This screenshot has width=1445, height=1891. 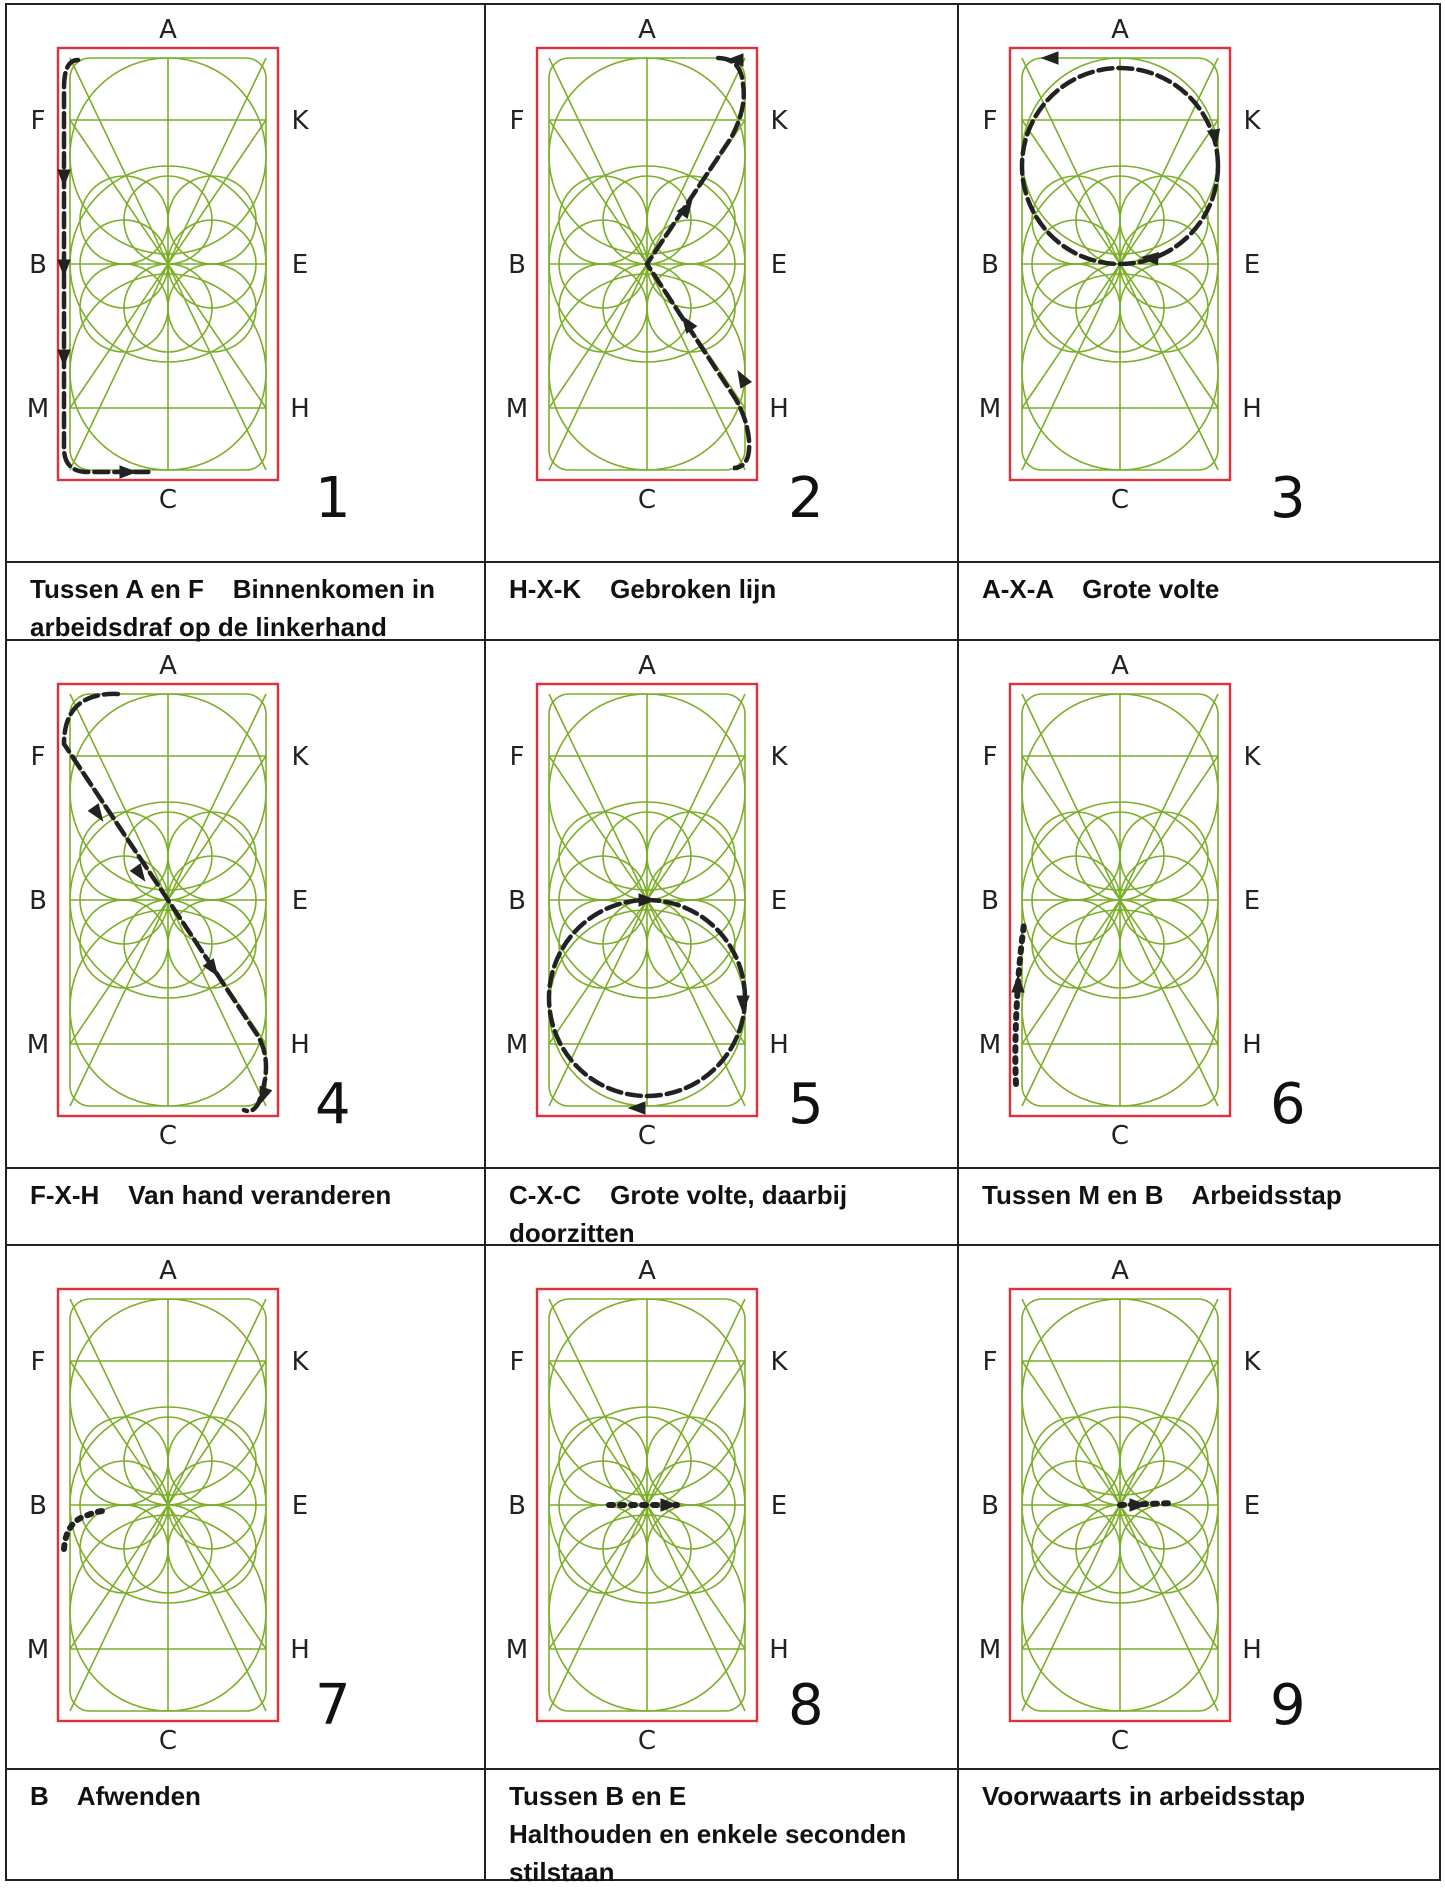 What do you see at coordinates (1288, 498) in the screenshot?
I see `figure-number: 3` at bounding box center [1288, 498].